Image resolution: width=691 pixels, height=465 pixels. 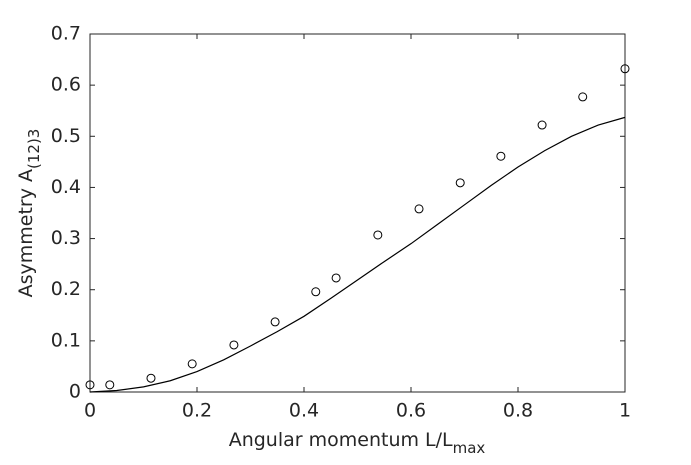 I want to click on y-axis-label: Asymmetry A(12)3, so click(x=29, y=213).